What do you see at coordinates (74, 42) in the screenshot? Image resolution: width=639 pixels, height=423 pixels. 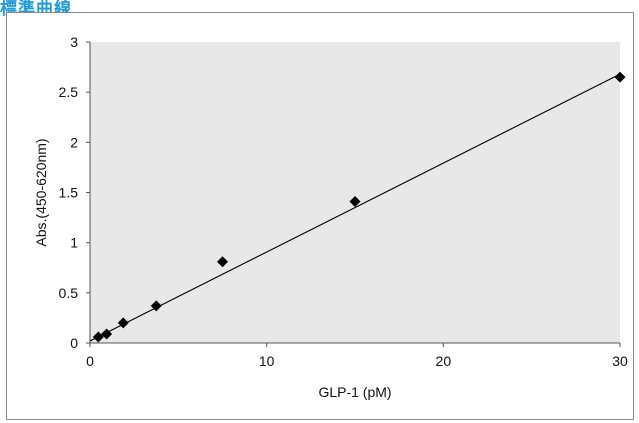 I see `y-tick-label: 3` at bounding box center [74, 42].